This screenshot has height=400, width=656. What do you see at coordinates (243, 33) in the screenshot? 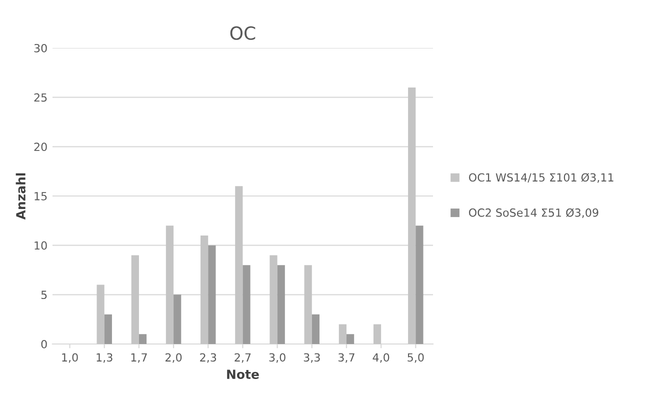
I see `chart-title: OC` at bounding box center [243, 33].